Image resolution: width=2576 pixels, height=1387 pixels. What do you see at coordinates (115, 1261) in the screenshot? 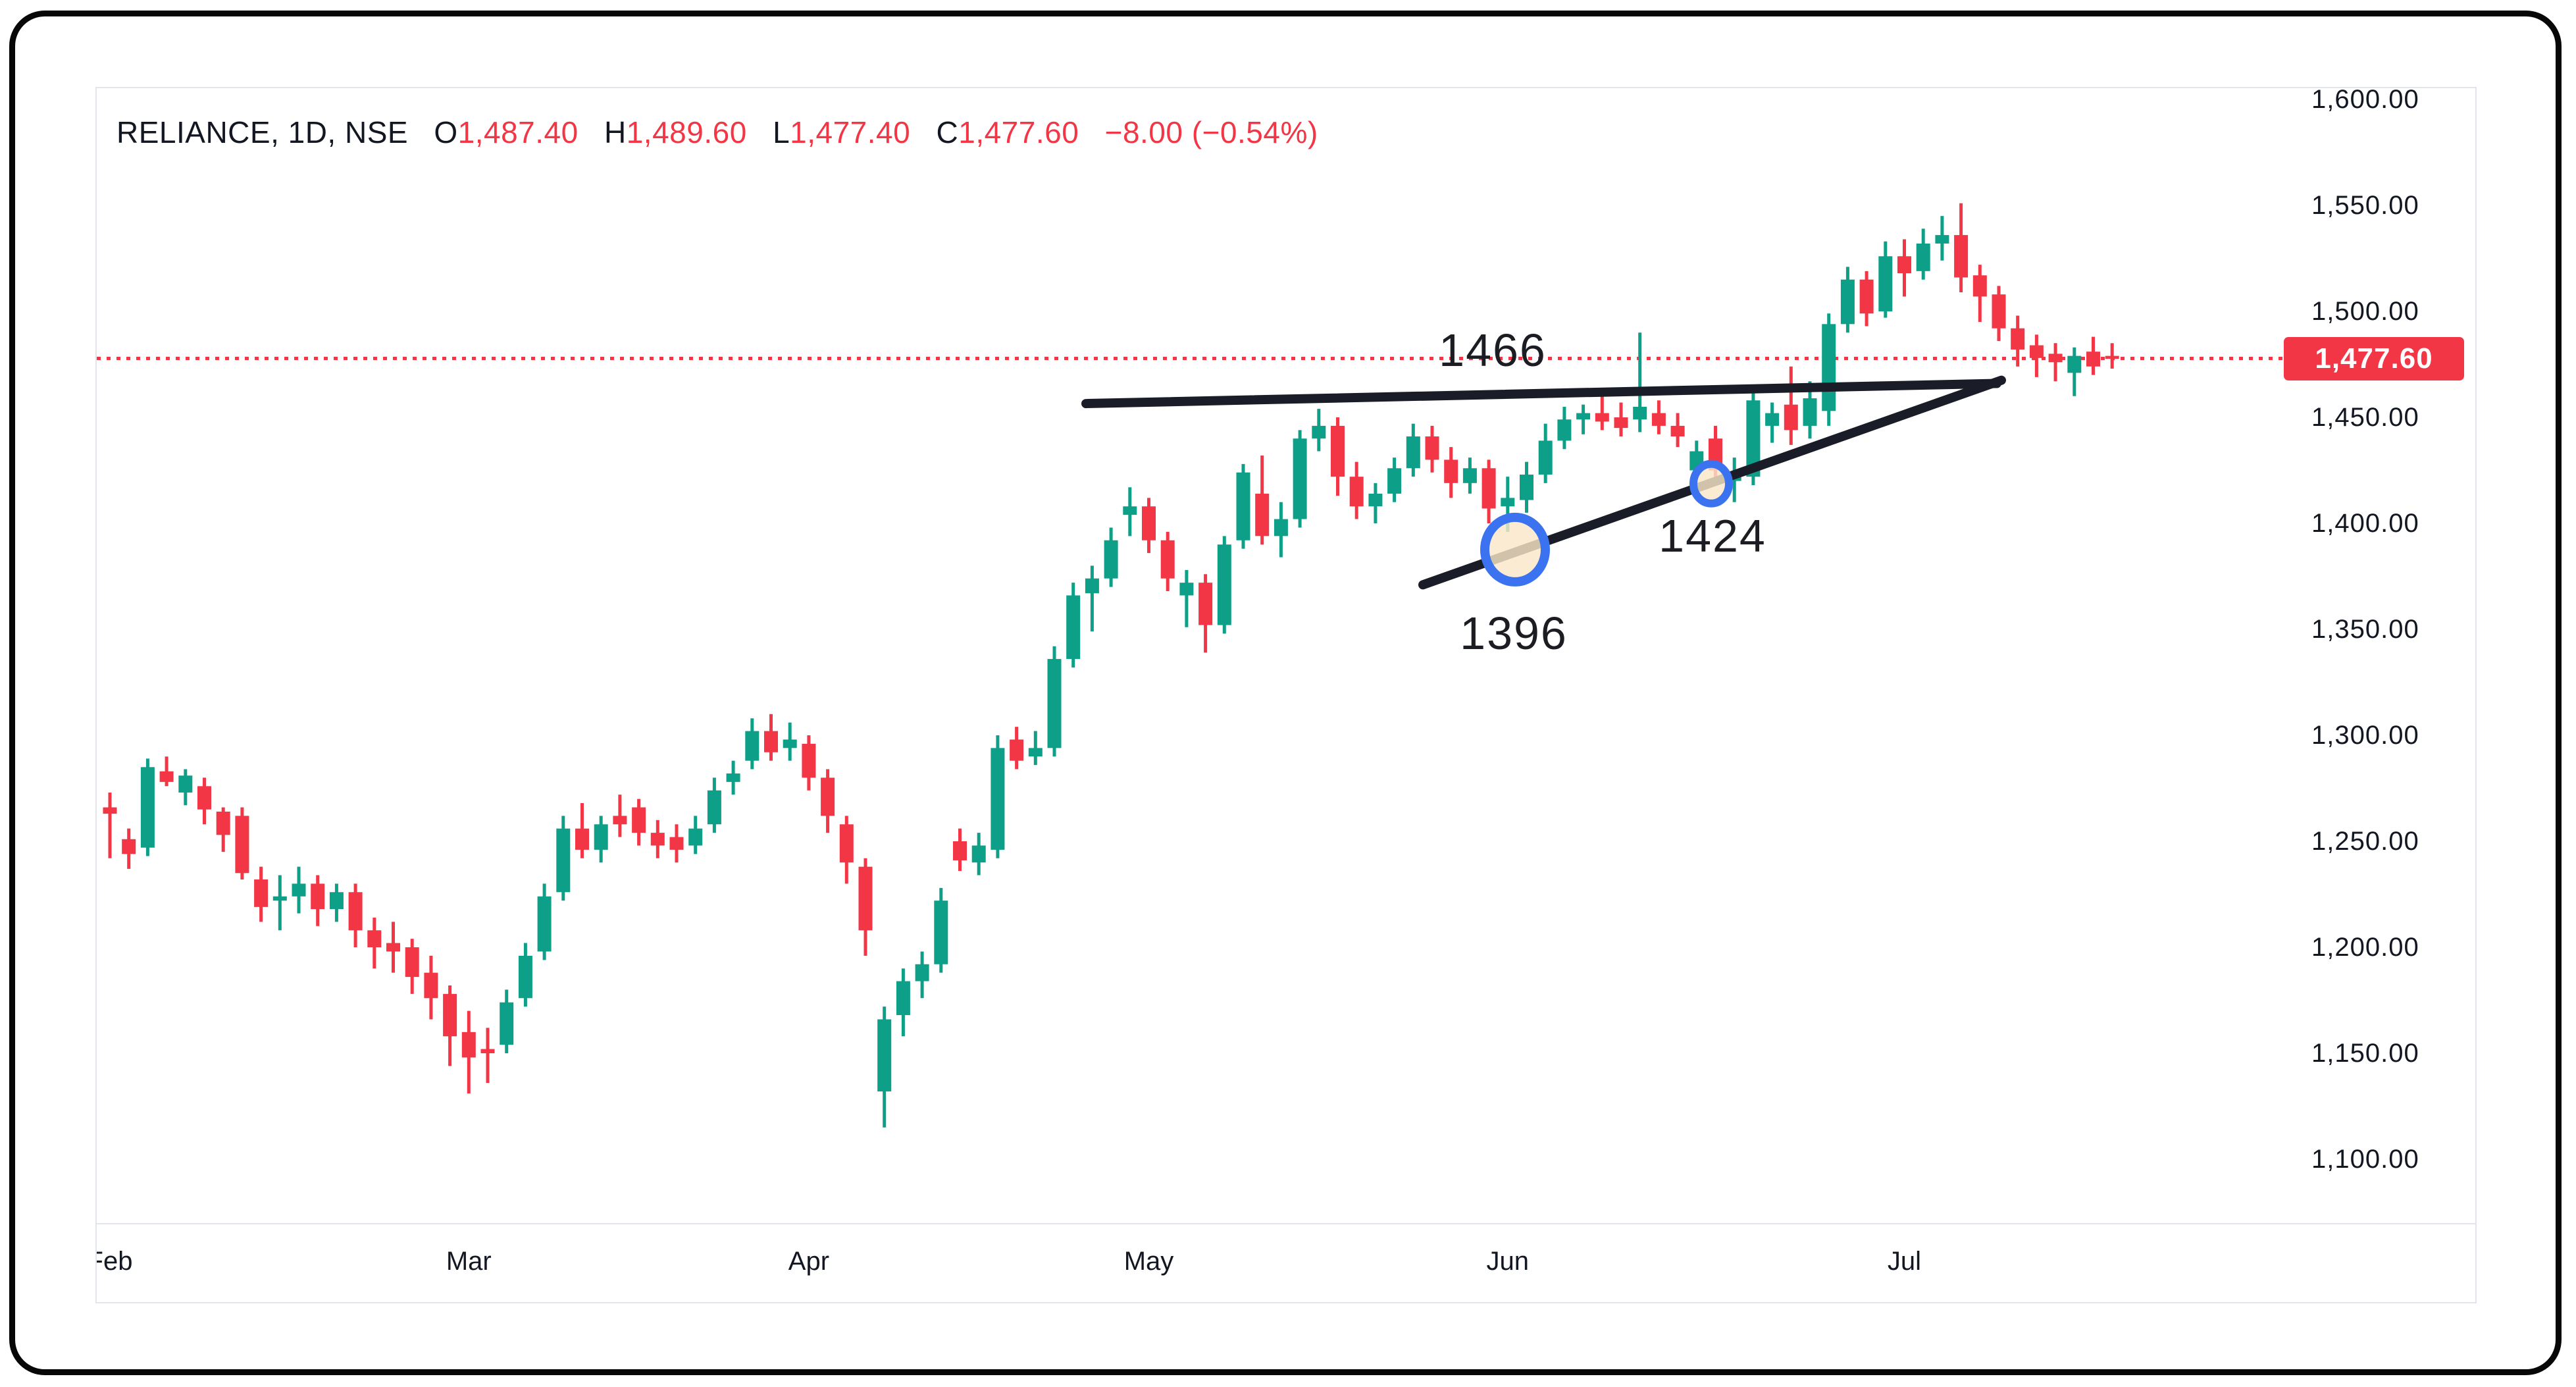
I see `time-axis-label-feb: Feb` at bounding box center [115, 1261].